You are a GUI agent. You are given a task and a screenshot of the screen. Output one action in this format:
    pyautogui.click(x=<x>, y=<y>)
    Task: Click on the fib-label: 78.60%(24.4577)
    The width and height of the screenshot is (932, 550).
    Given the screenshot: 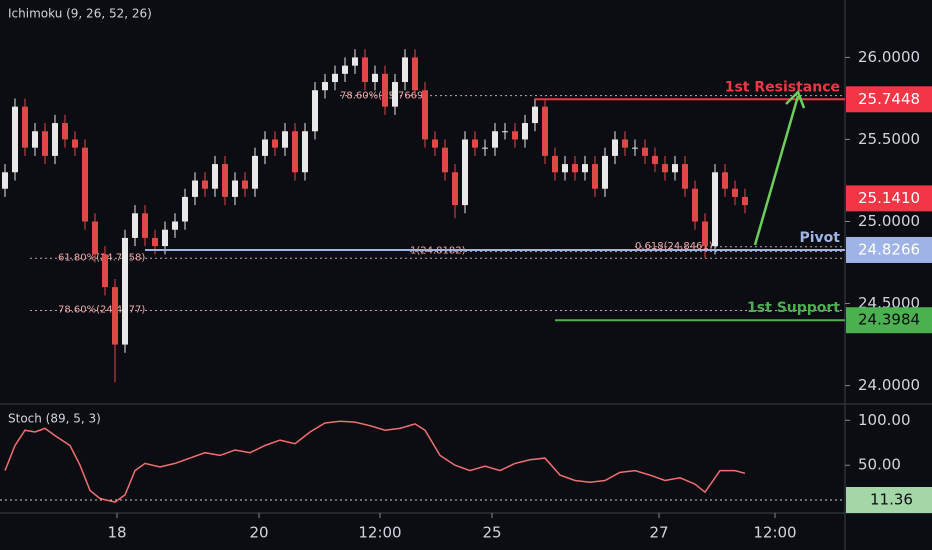 What is the action you would take?
    pyautogui.click(x=101, y=309)
    